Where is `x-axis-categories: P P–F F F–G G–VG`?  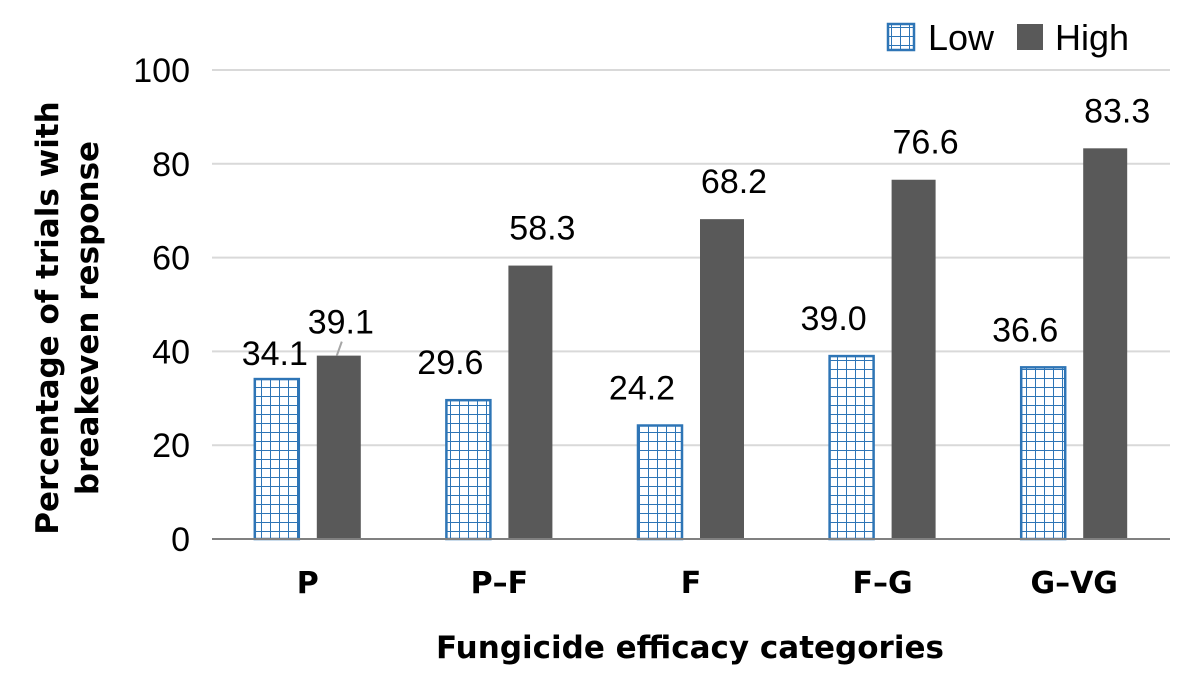 x-axis-categories: P P–F F F–G G–VG is located at coordinates (707, 583).